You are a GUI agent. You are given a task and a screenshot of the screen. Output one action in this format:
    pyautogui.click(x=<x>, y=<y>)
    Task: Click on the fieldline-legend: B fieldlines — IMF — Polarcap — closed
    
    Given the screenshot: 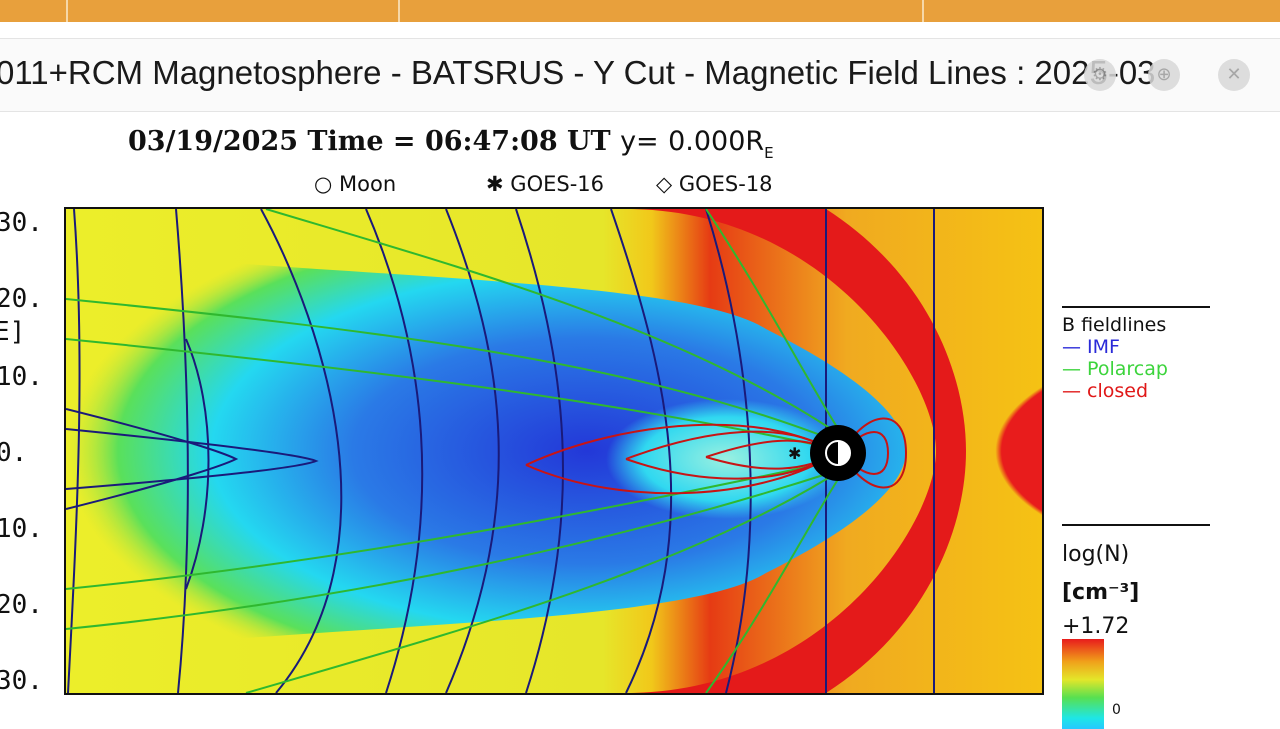 What is the action you would take?
    pyautogui.click(x=1115, y=358)
    